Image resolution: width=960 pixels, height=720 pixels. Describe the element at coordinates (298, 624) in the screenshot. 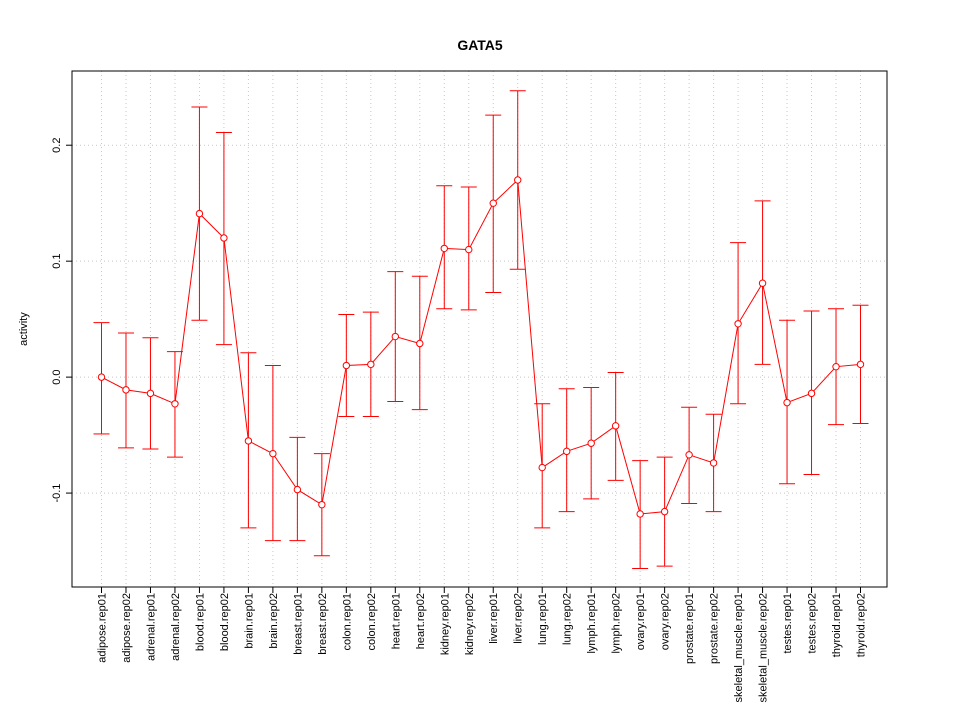

I see `x-tick-label: breast.rep01` at that location.